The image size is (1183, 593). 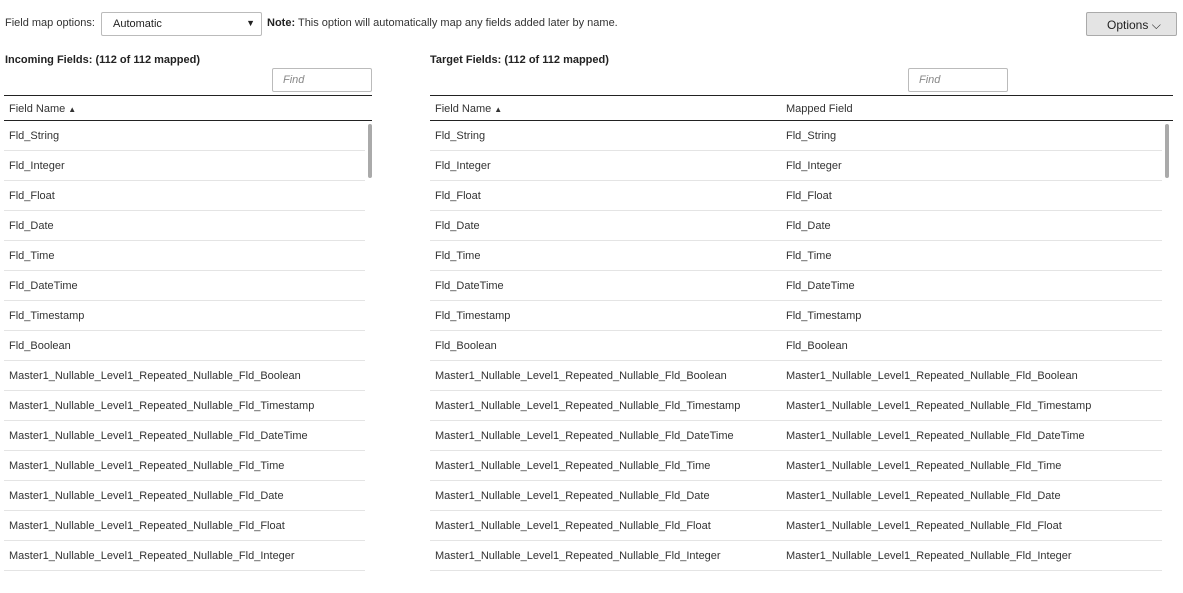 I want to click on table-row: Fld_Integer, so click(x=184, y=166).